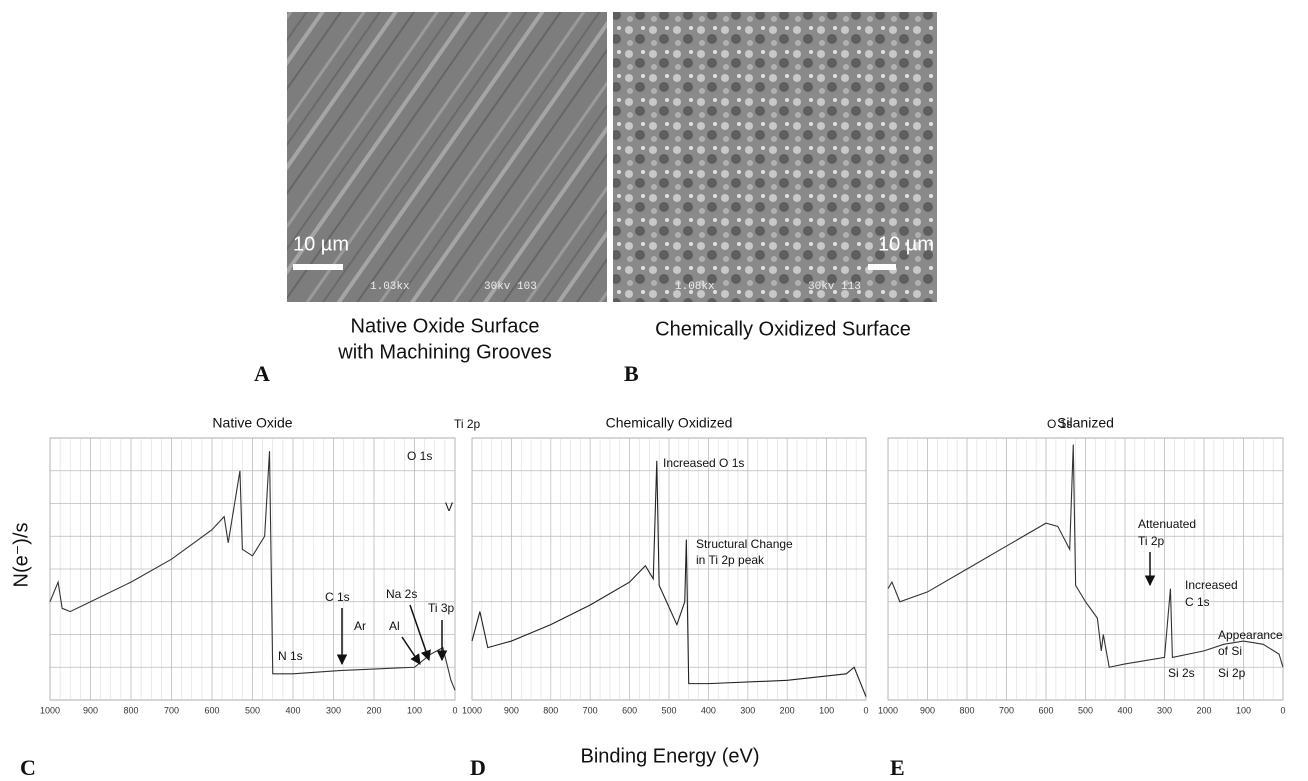 This screenshot has height=781, width=1308. What do you see at coordinates (730, 560) in the screenshot?
I see `annotation: in Ti 2p peak` at bounding box center [730, 560].